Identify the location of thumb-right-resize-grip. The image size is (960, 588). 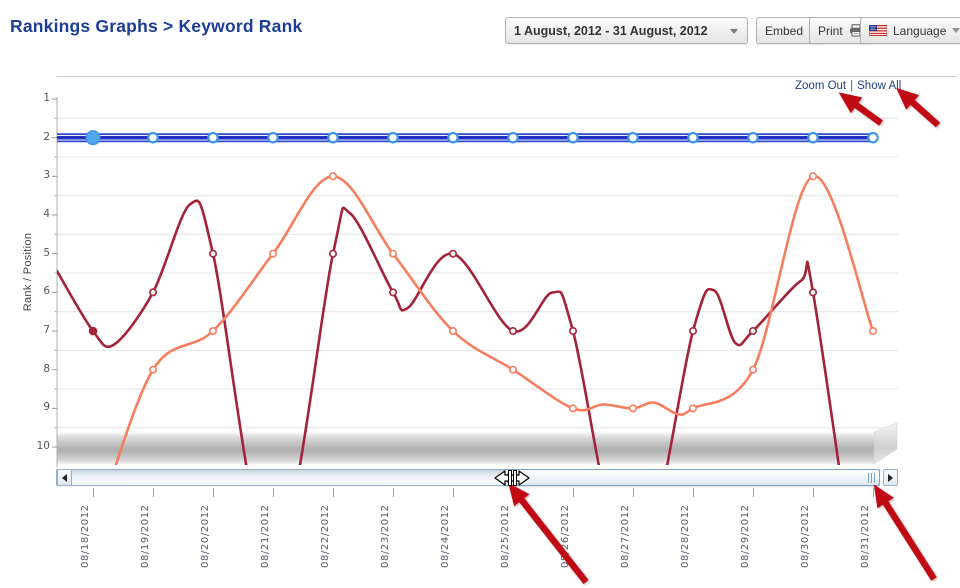
(872, 478).